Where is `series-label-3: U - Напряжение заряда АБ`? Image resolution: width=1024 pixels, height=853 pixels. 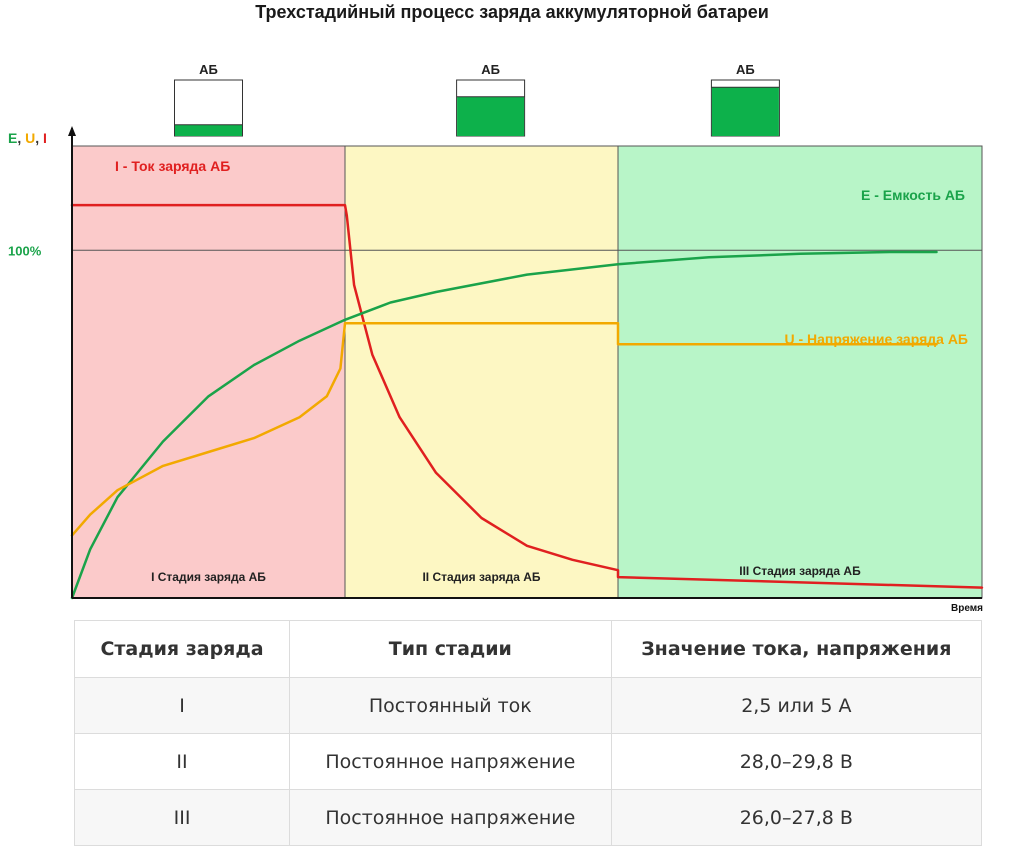 series-label-3: U - Напряжение заряда АБ is located at coordinates (876, 339).